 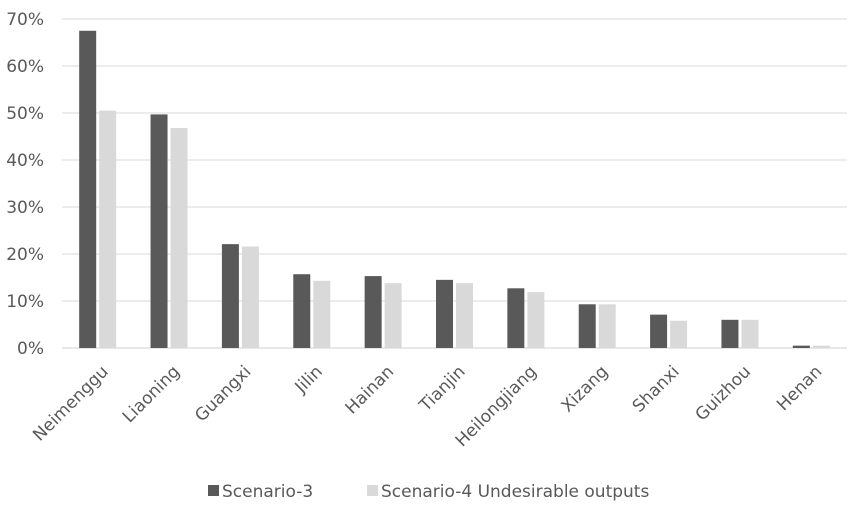 I want to click on legend: Scenario-3 Scenario-4 Undesirable outputs, so click(x=428, y=492).